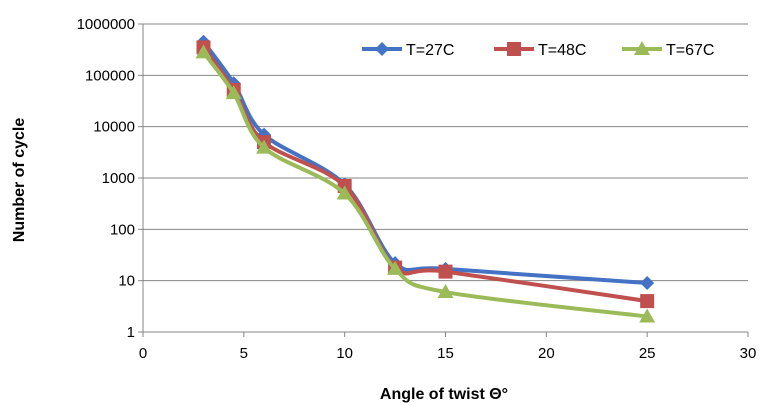  I want to click on x-tick-label: 20, so click(546, 353).